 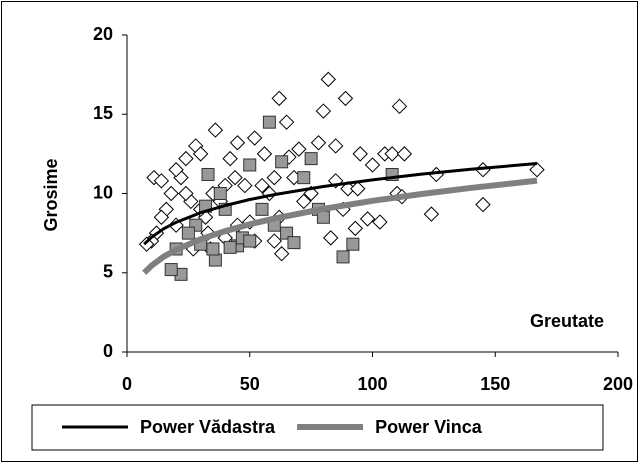 What do you see at coordinates (51, 194) in the screenshot?
I see `y-axis-label: Grosime` at bounding box center [51, 194].